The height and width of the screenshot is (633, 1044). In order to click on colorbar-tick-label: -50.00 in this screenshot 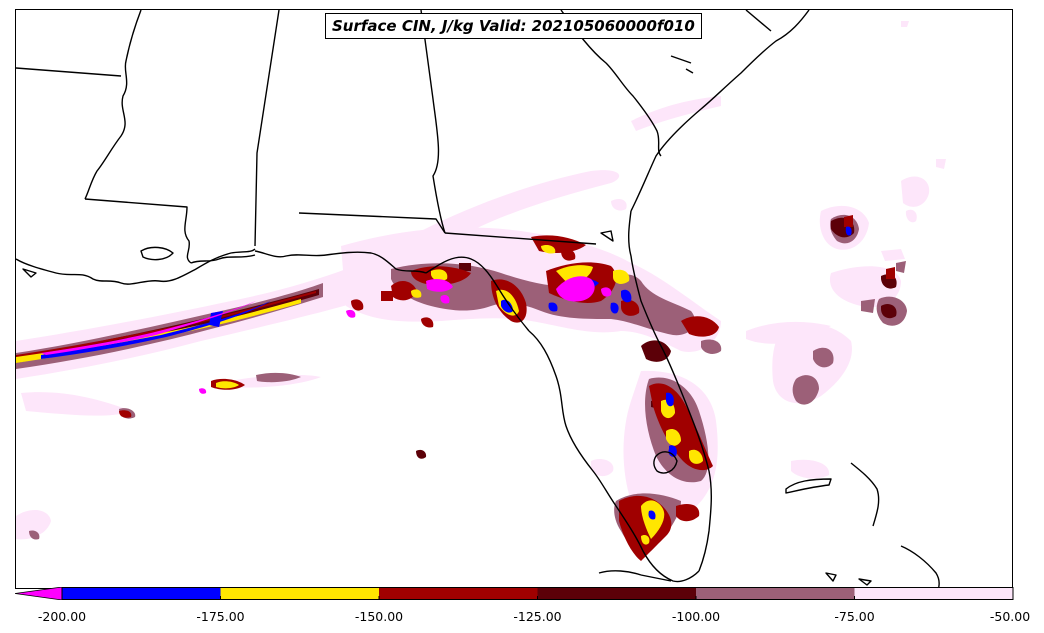, I will do `click(1010, 616)`.